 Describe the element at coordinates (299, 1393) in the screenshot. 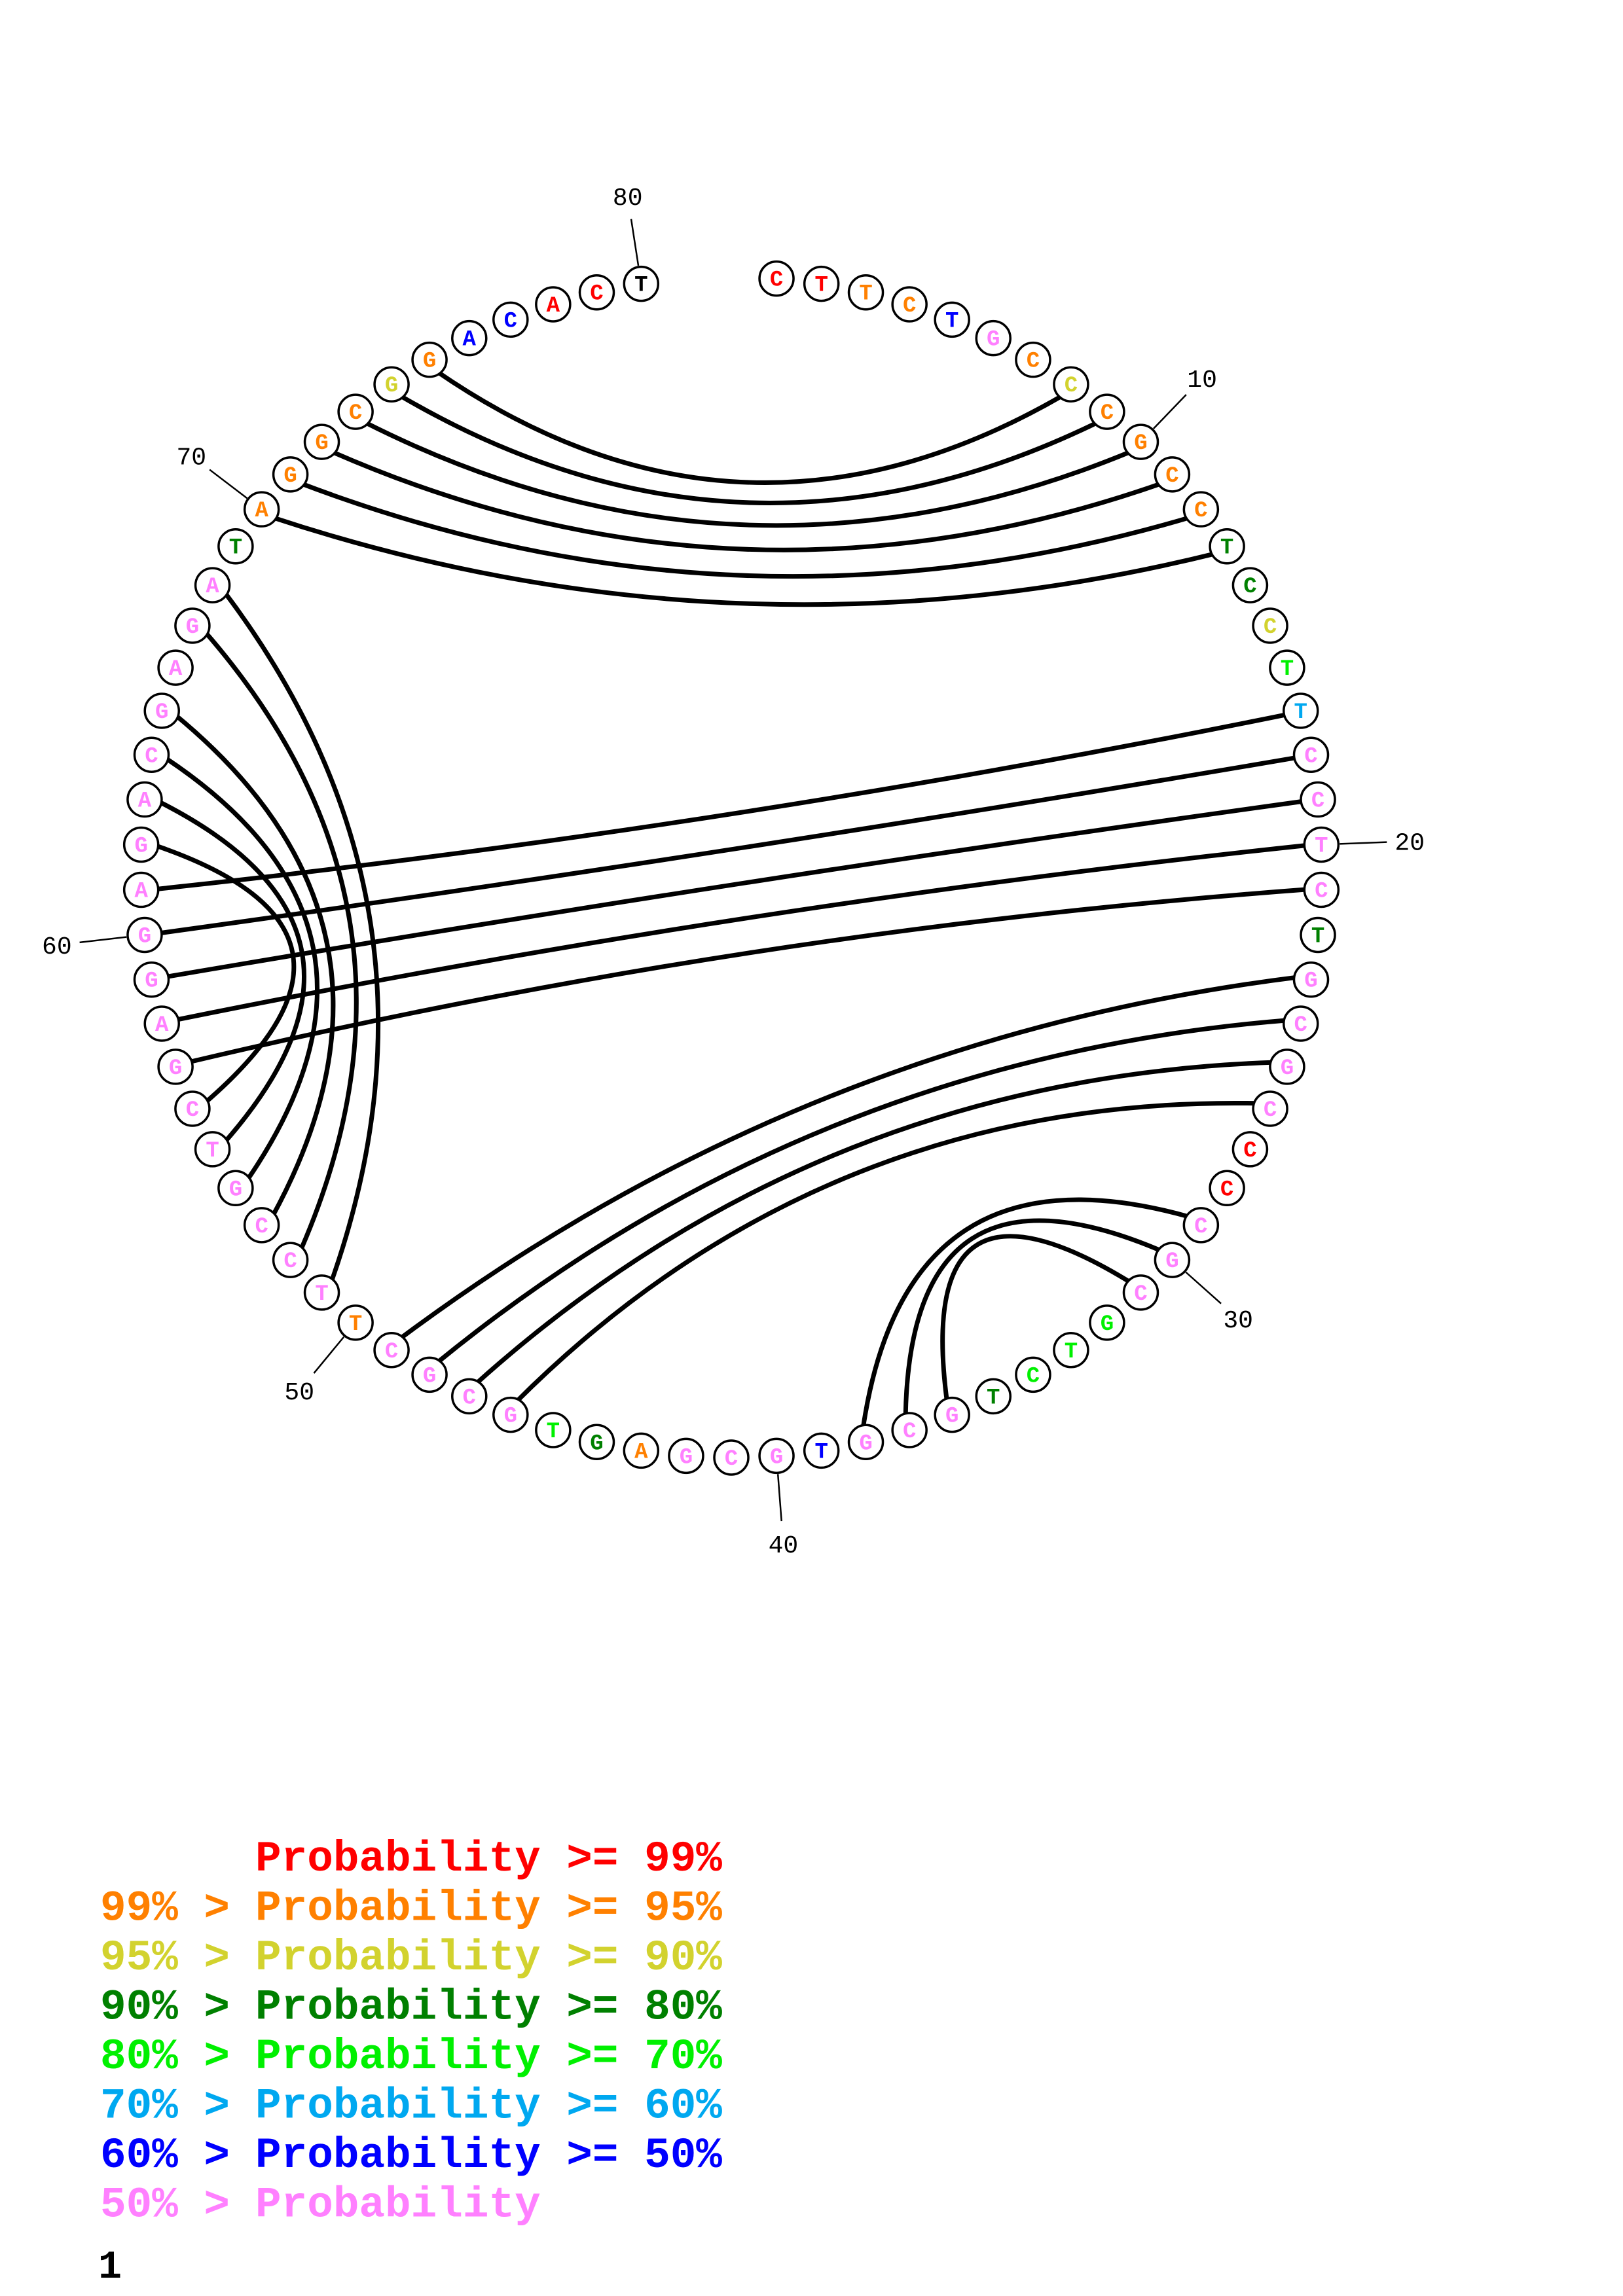

I see `tick-label: 50` at that location.